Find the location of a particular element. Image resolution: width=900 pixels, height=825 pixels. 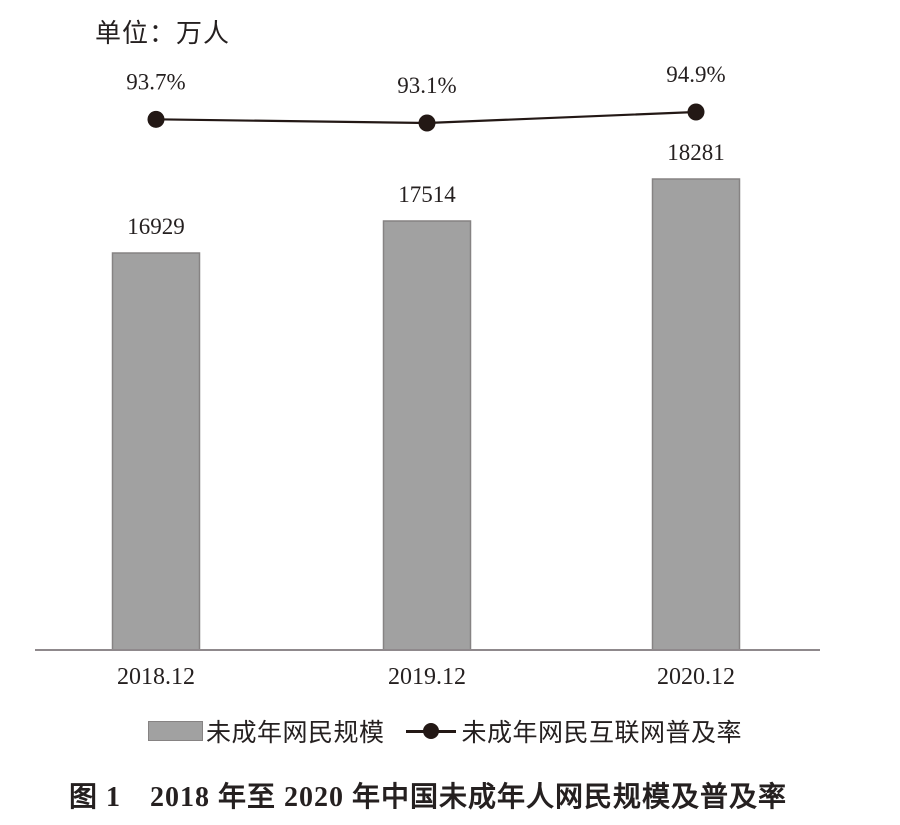

line-value-label-2019.12: 93.1% is located at coordinates (426, 85).